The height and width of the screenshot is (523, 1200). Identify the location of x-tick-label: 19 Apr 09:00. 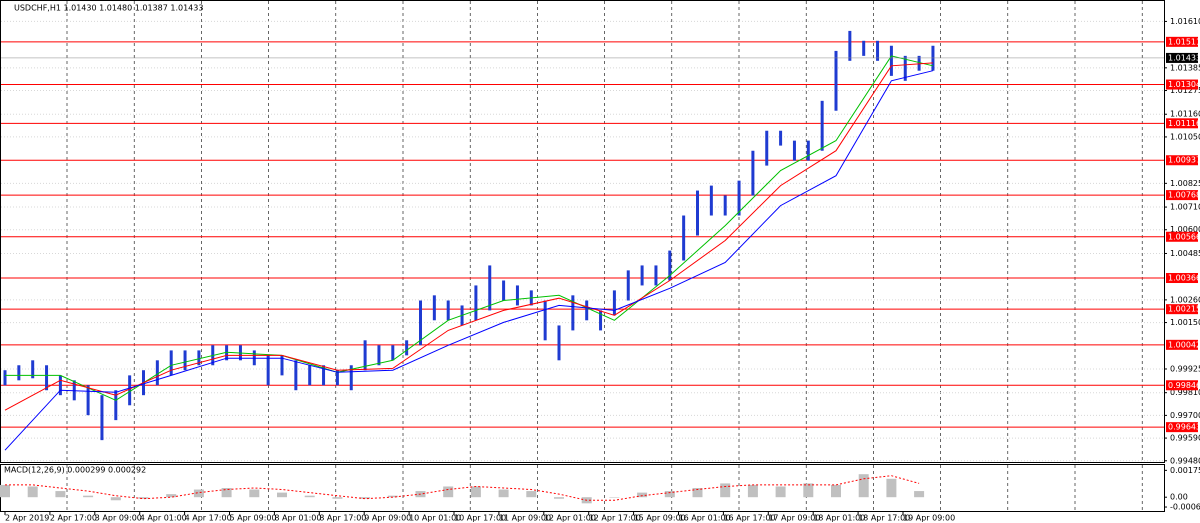
(929, 518).